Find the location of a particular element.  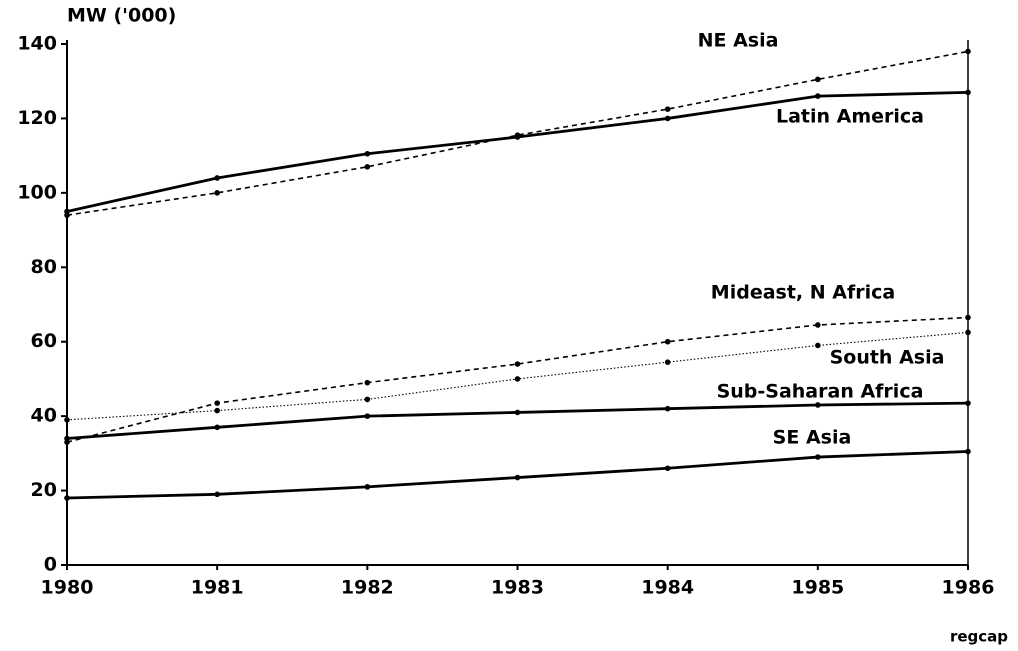

x-tick-label: 1981 is located at coordinates (217, 588).